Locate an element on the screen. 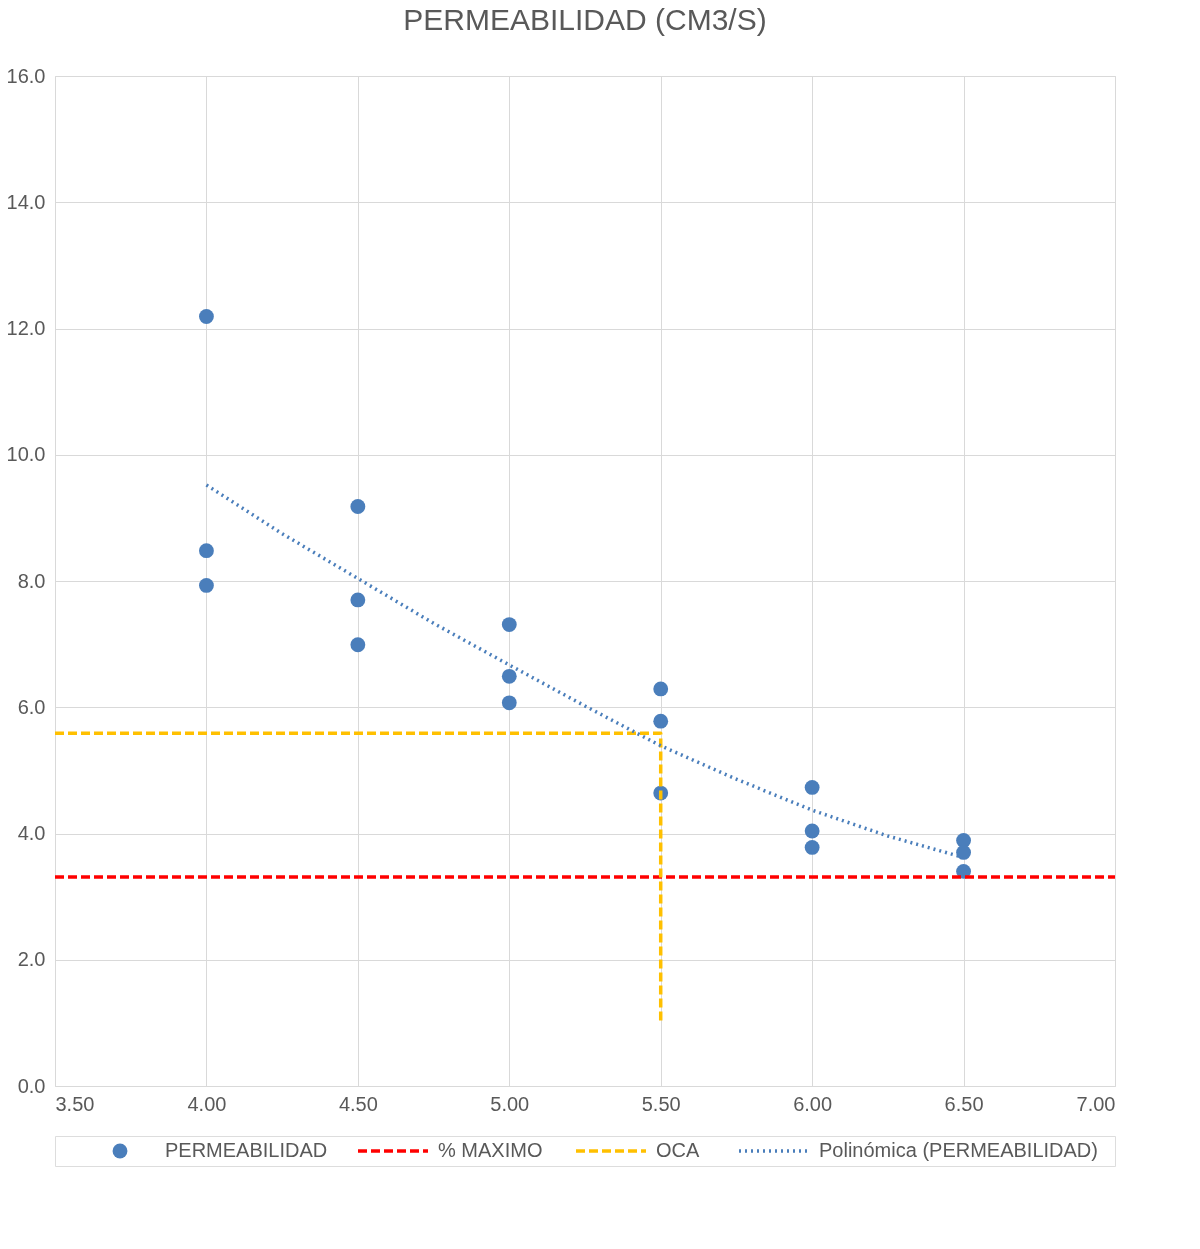  x-tick-label: 6.00 is located at coordinates (813, 1103).